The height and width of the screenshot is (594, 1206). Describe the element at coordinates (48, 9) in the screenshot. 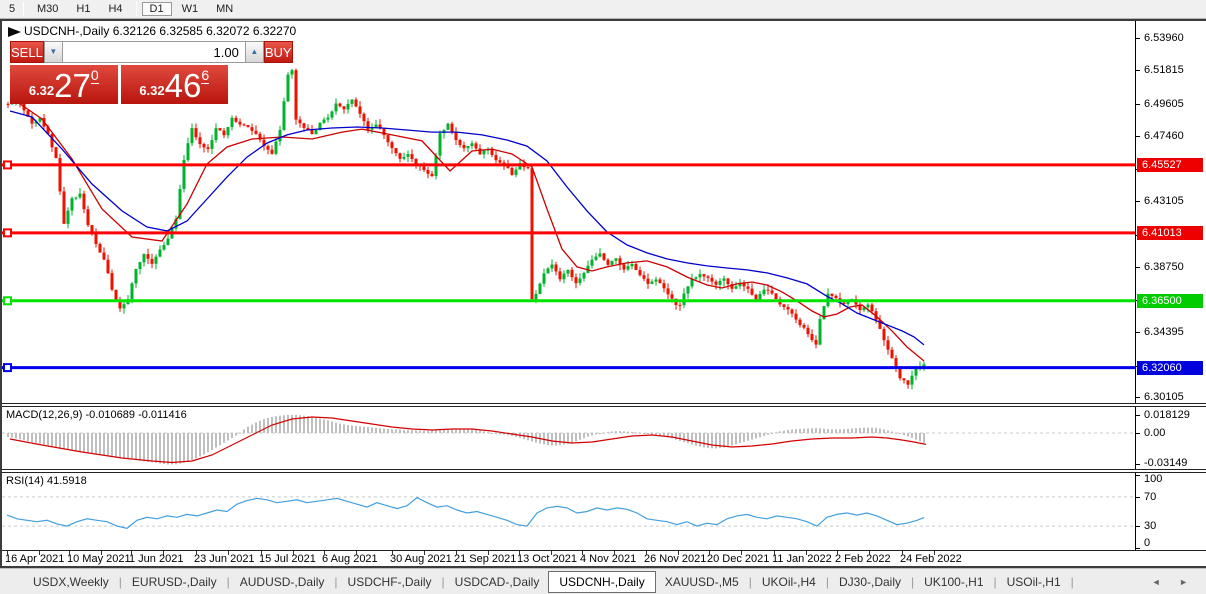

I see `timeframe-button-m30: M30` at that location.